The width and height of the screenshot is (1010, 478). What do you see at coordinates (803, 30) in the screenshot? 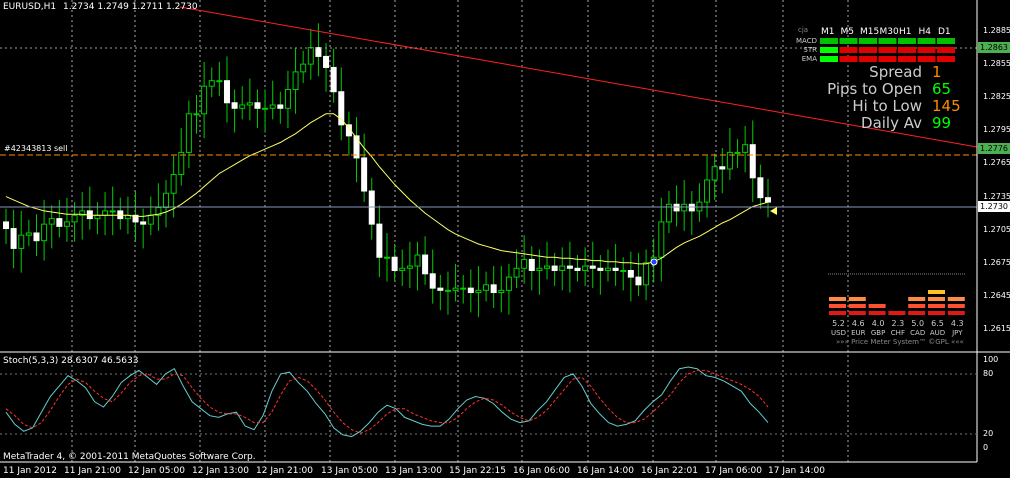
I see `mtf-title: cja` at bounding box center [803, 30].